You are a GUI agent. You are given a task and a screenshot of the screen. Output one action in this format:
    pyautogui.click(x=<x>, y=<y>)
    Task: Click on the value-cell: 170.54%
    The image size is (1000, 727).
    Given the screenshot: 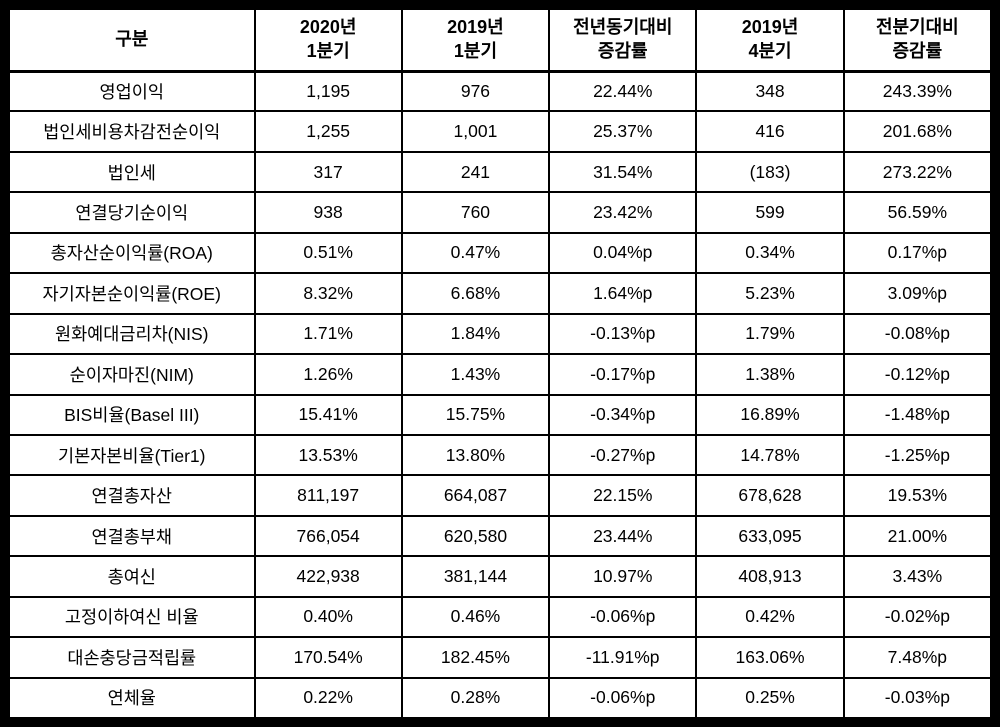 What is the action you would take?
    pyautogui.click(x=328, y=657)
    